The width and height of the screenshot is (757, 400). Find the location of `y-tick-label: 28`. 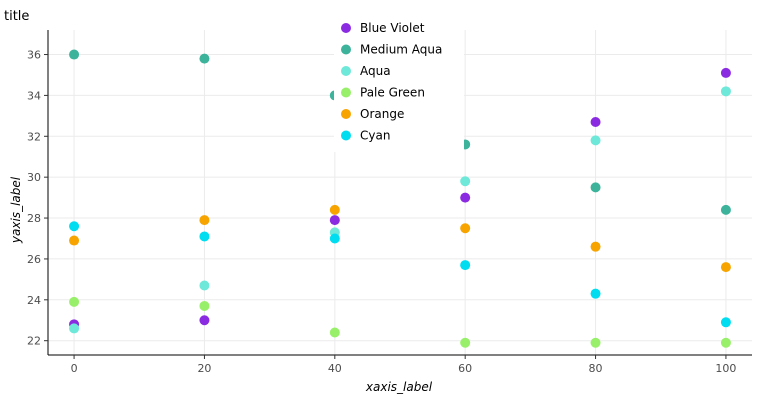

y-tick-label: 28 is located at coordinates (34, 218).